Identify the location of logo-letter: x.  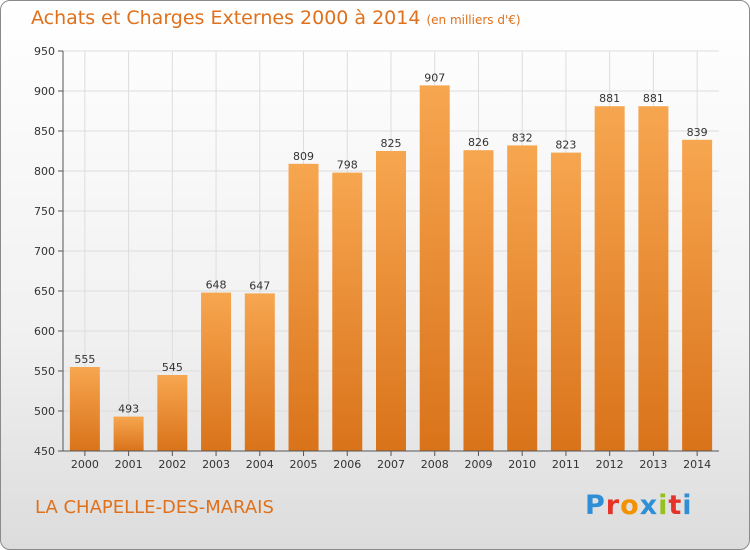
(649, 505).